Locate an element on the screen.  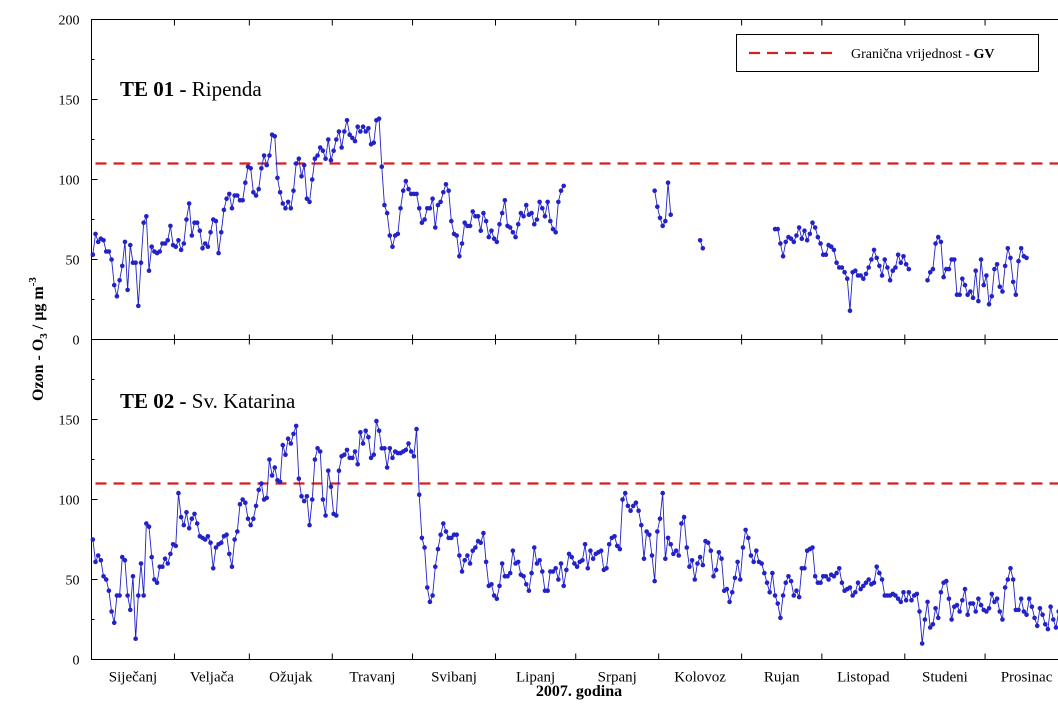
y-tick-label: 150 is located at coordinates (69, 101).